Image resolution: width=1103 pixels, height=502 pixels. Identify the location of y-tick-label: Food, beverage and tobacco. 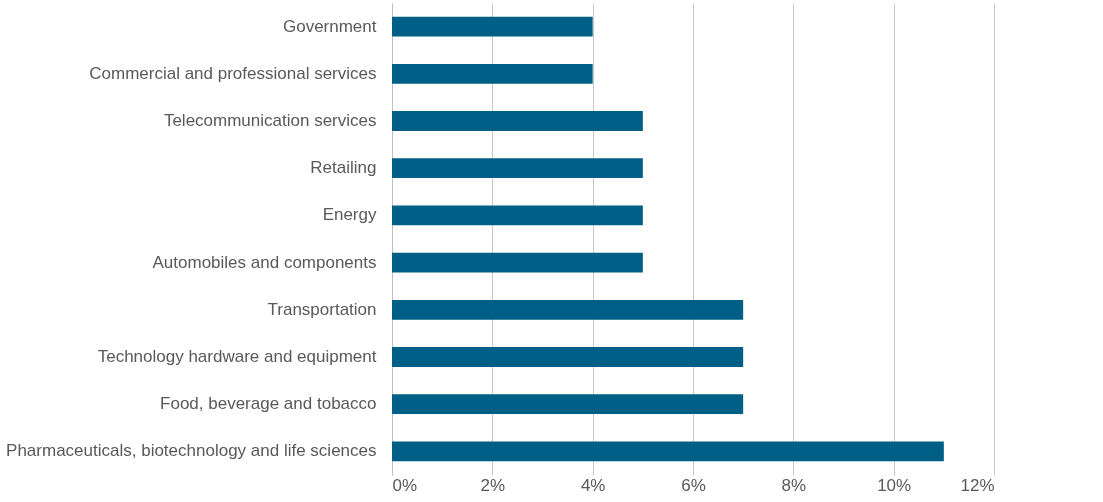
(268, 404).